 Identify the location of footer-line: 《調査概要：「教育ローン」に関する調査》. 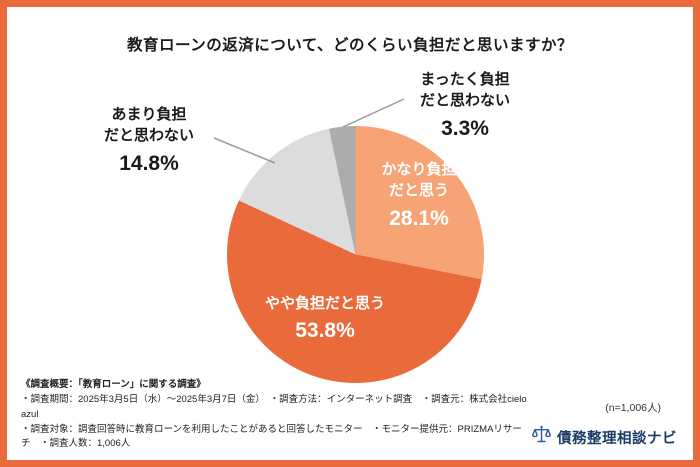
(113, 385).